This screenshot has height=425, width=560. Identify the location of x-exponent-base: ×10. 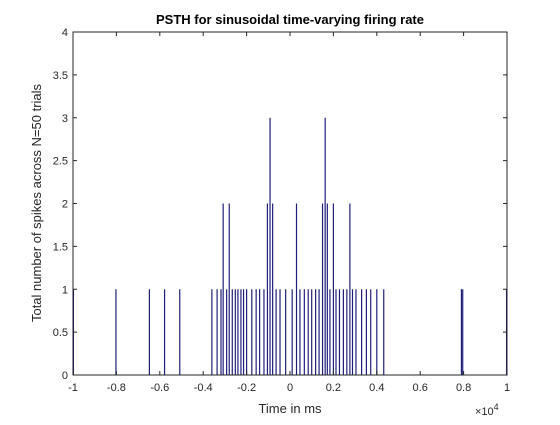
(484, 412).